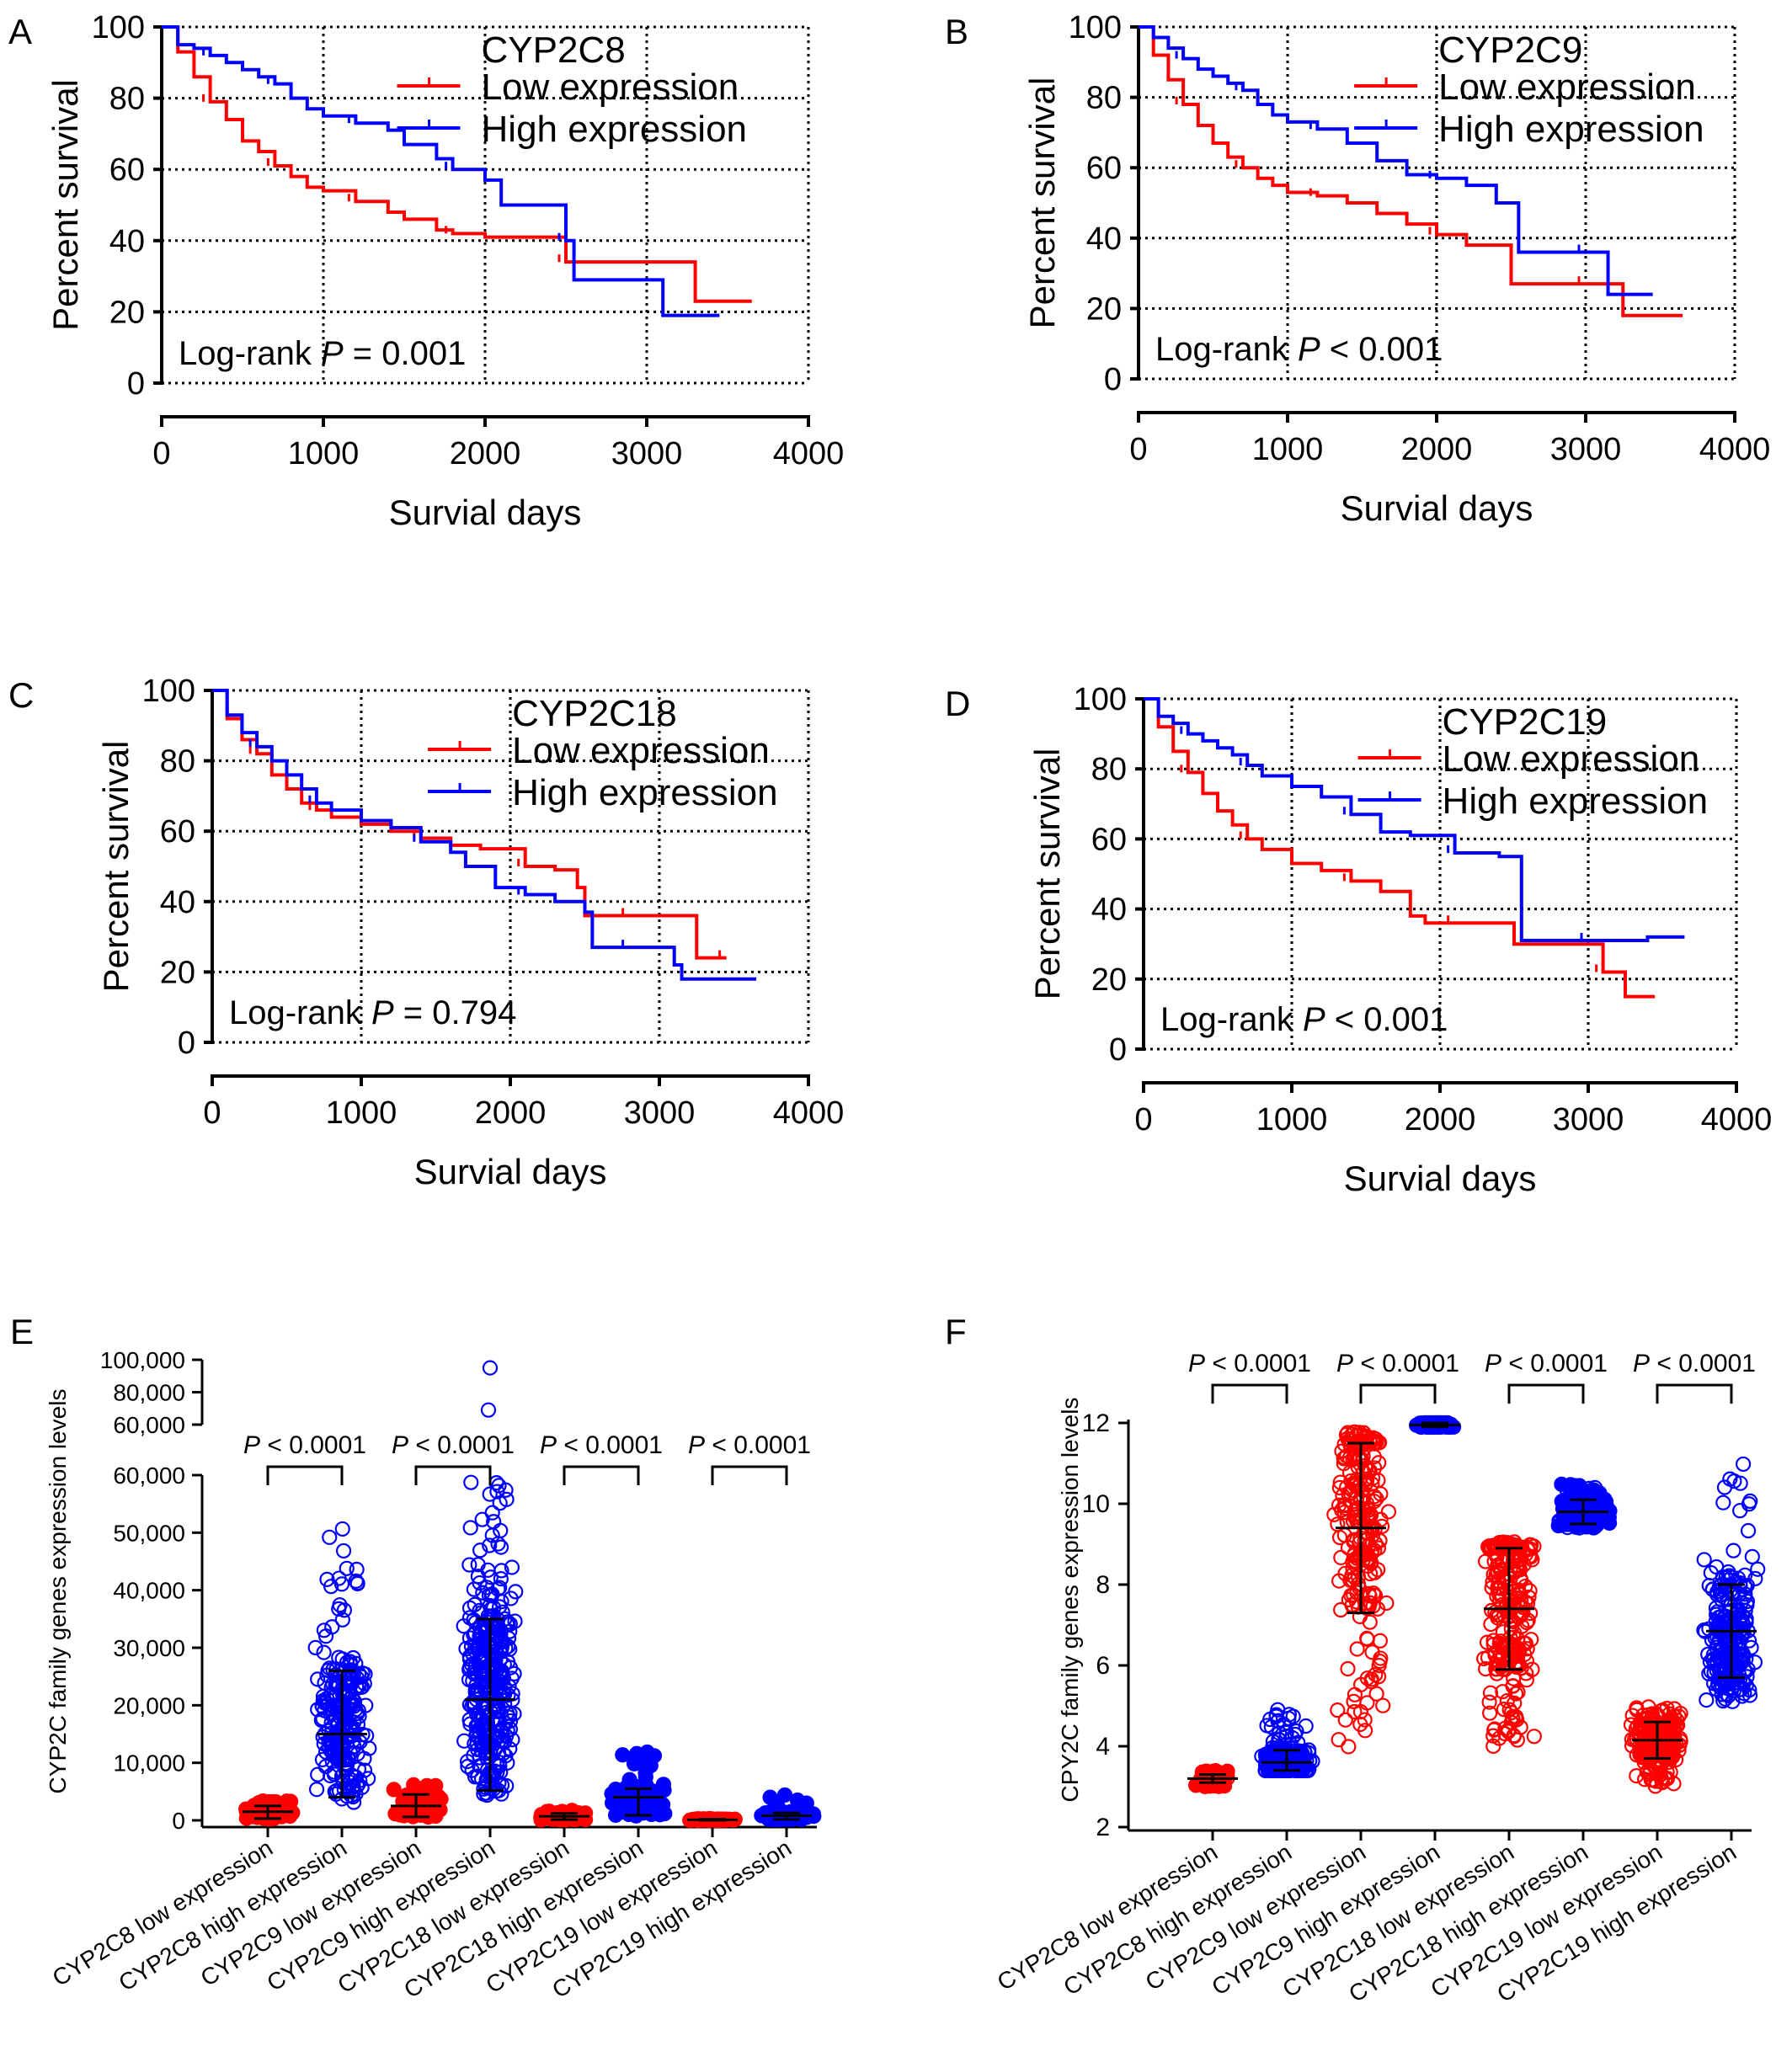  What do you see at coordinates (20, 32) in the screenshot?
I see `panel-letter: A` at bounding box center [20, 32].